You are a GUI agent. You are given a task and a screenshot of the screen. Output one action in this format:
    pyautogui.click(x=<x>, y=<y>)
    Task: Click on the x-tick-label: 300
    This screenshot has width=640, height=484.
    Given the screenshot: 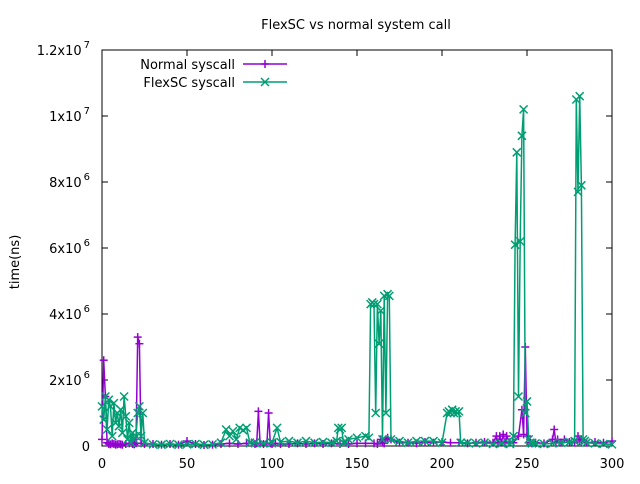 What is the action you would take?
    pyautogui.click(x=612, y=464)
    